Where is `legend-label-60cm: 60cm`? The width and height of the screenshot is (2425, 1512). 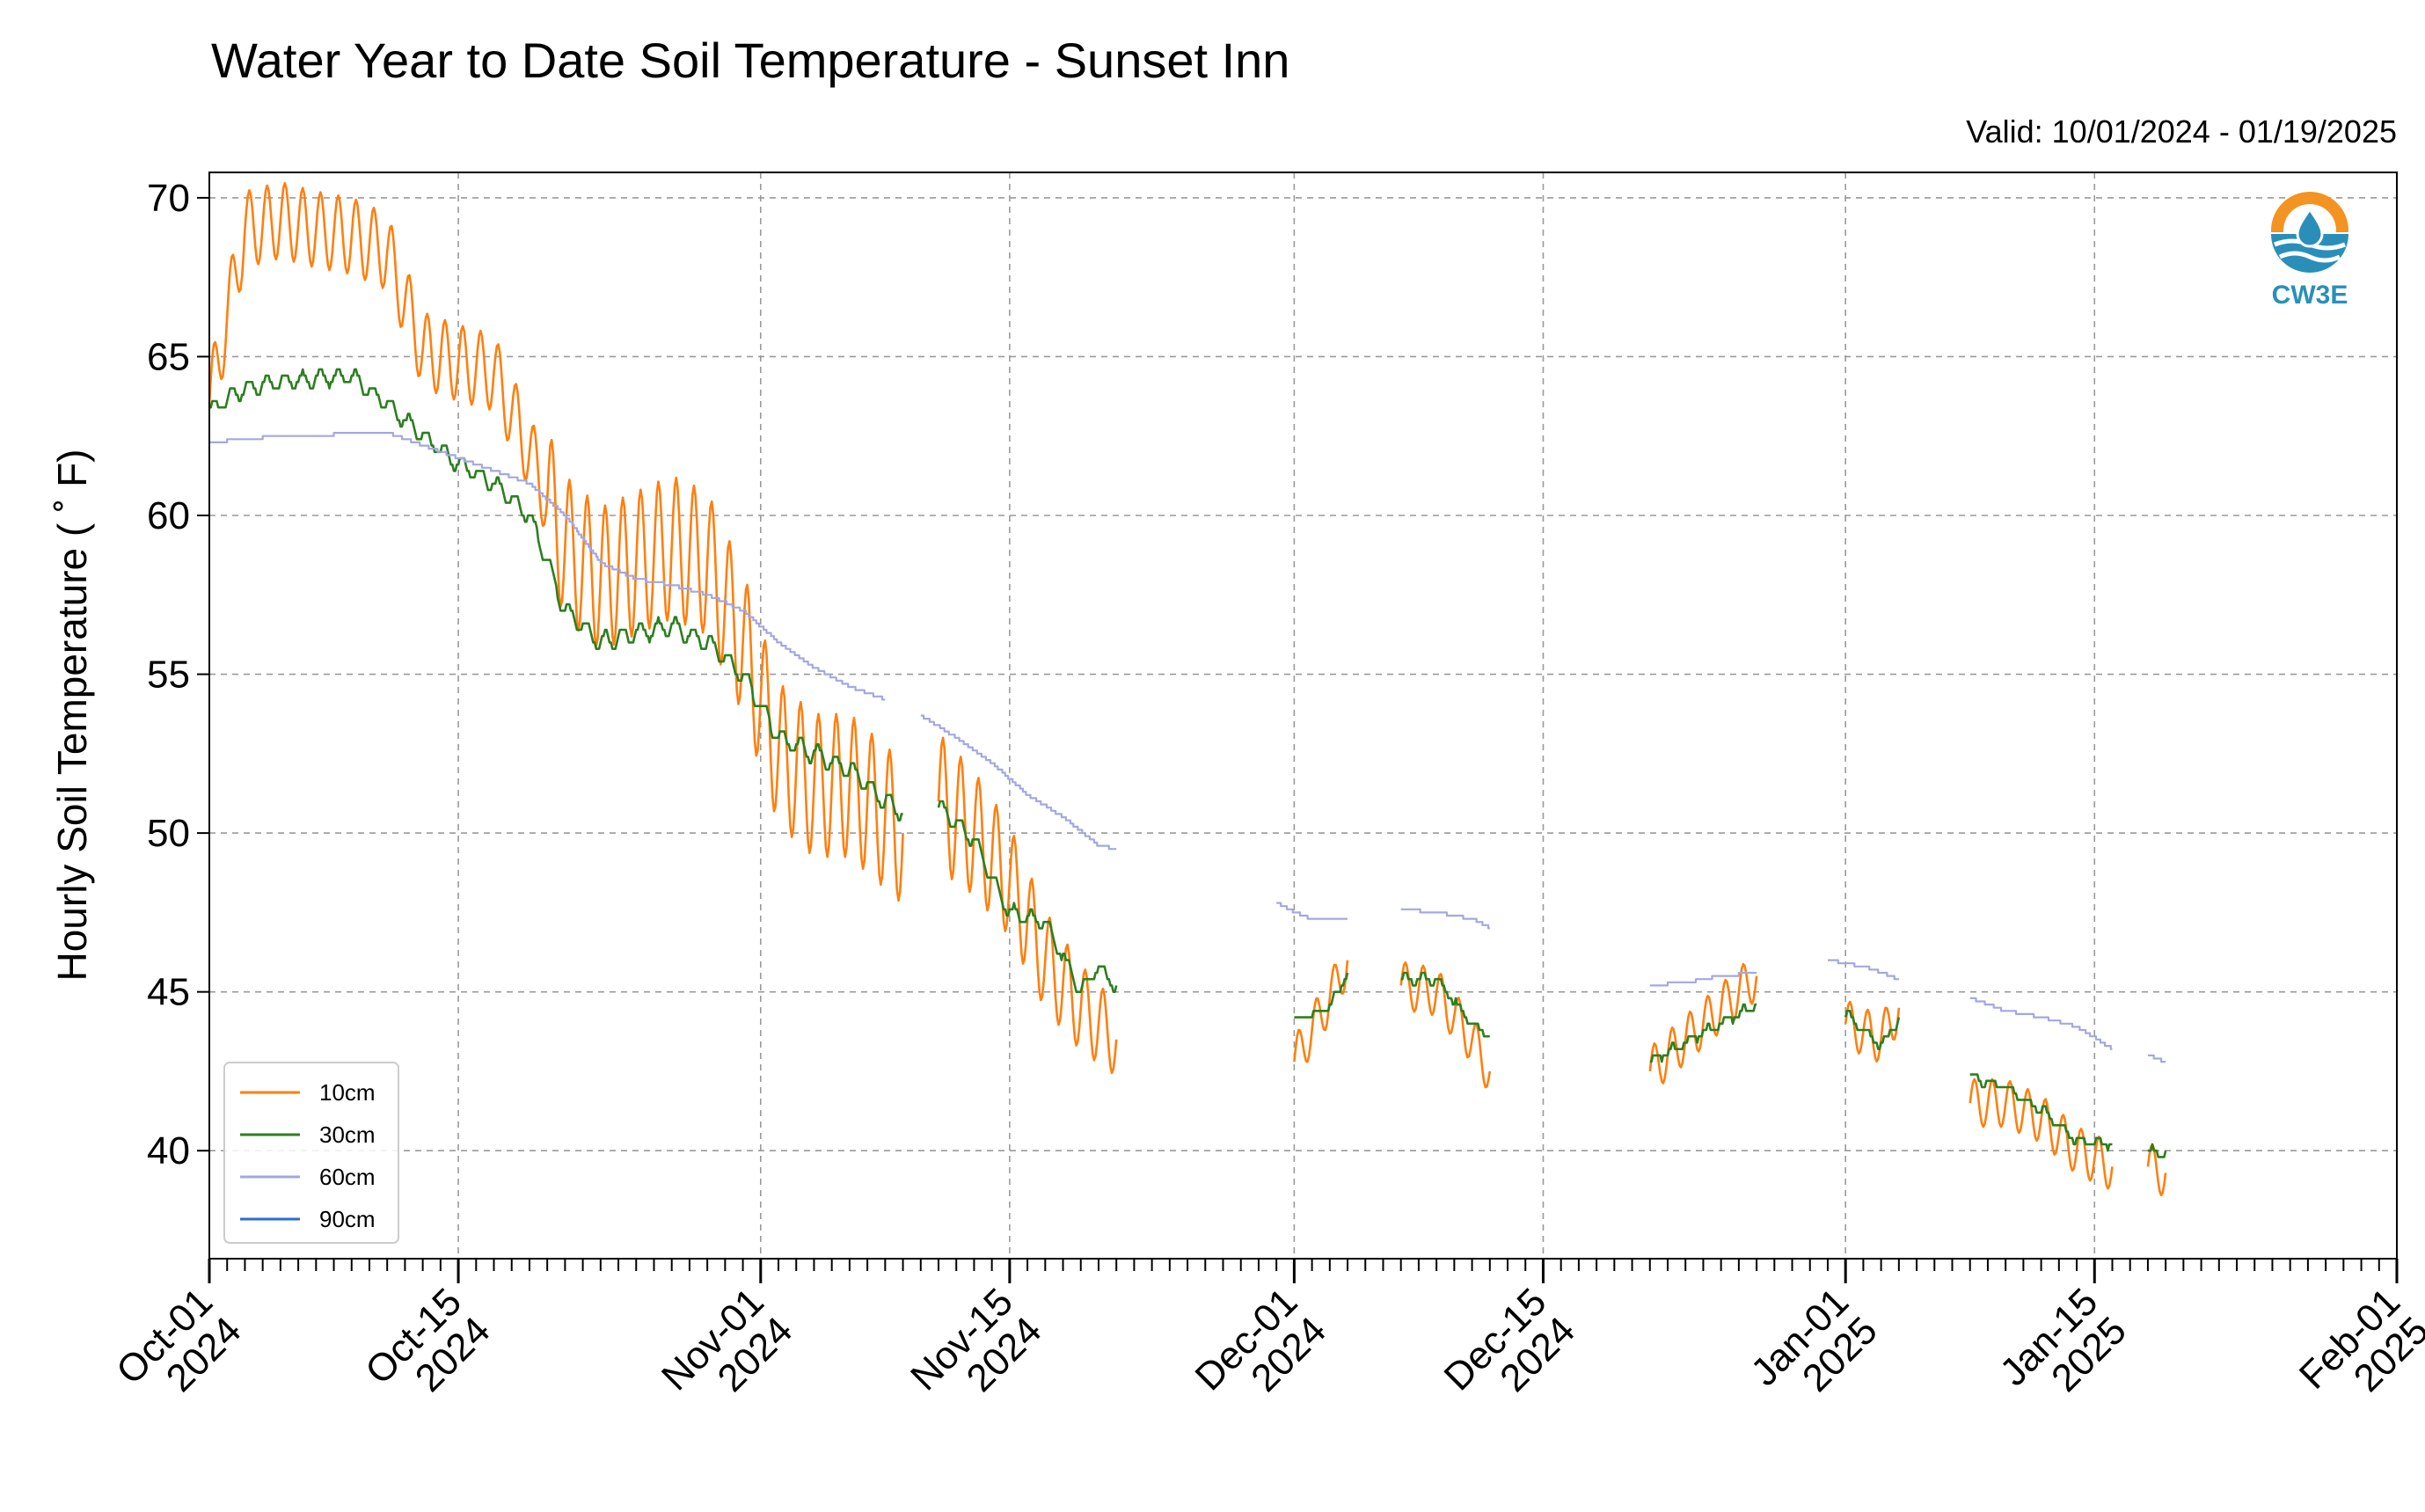
legend-label-60cm: 60cm is located at coordinates (347, 1177).